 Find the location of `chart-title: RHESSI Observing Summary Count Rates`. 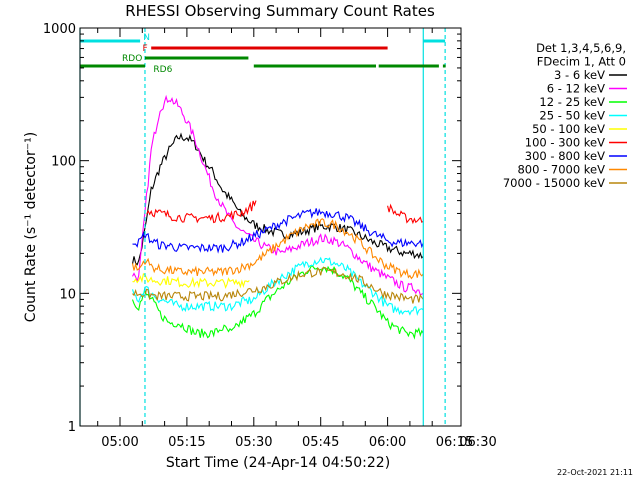

chart-title: RHESSI Observing Summary Count Rates is located at coordinates (280, 11).